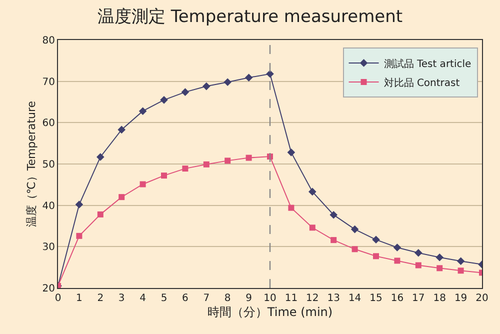 The height and width of the screenshot is (334, 500). Describe the element at coordinates (185, 298) in the screenshot. I see `x-tick-label: 6` at that location.